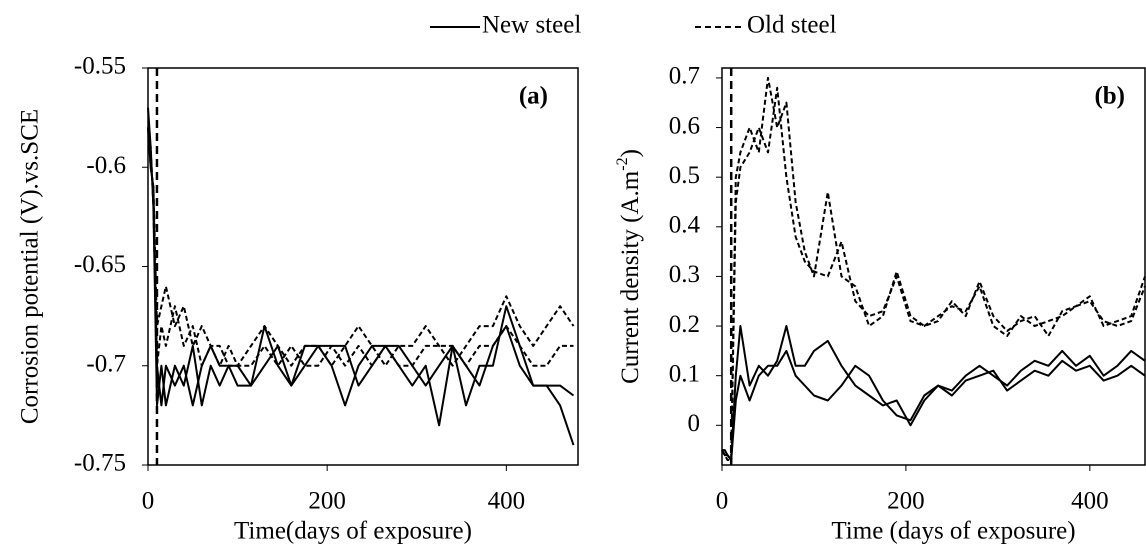  Describe the element at coordinates (30, 266) in the screenshot. I see `y-axis-label: Corrosion potential (V).vs.SCE` at that location.